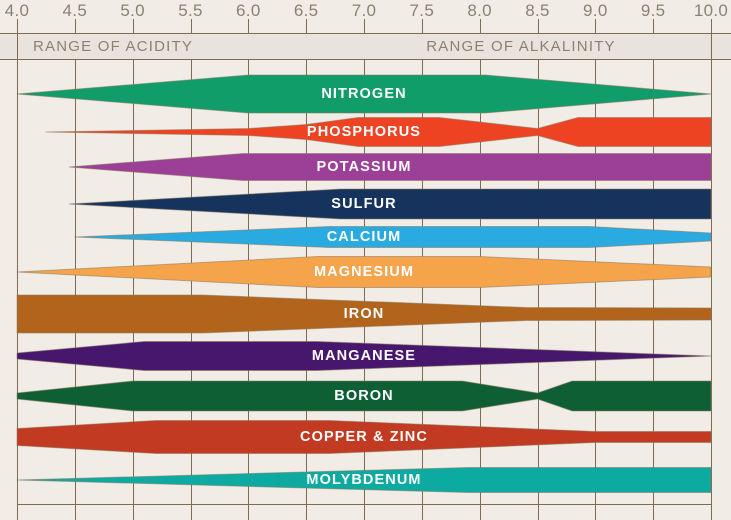  Describe the element at coordinates (711, 10) in the screenshot. I see `axis-label-10.0: 10.0` at that location.